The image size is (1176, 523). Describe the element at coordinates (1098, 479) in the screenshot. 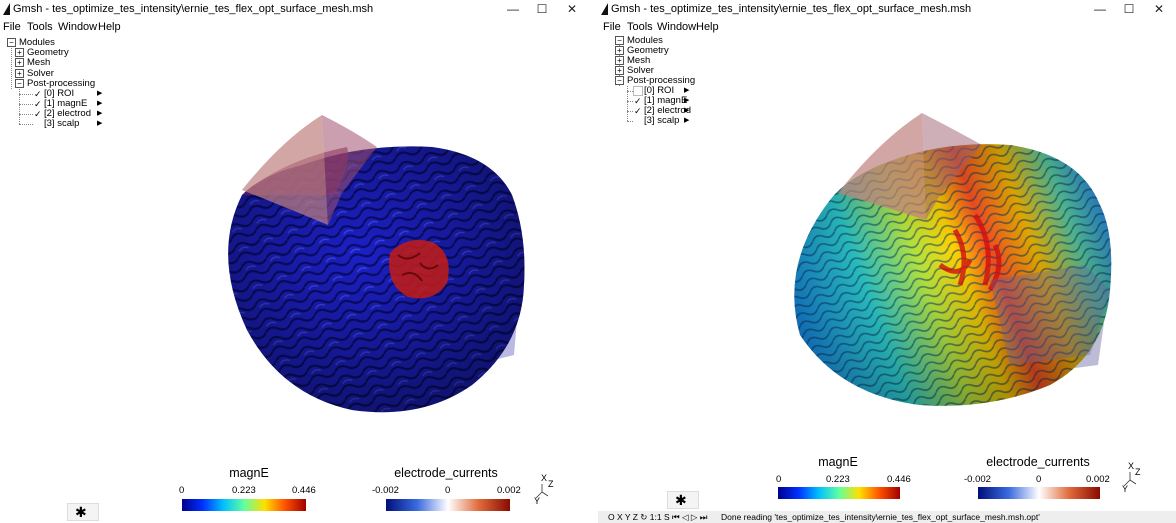

I see `colorbar-electrode-max: 0.002` at that location.